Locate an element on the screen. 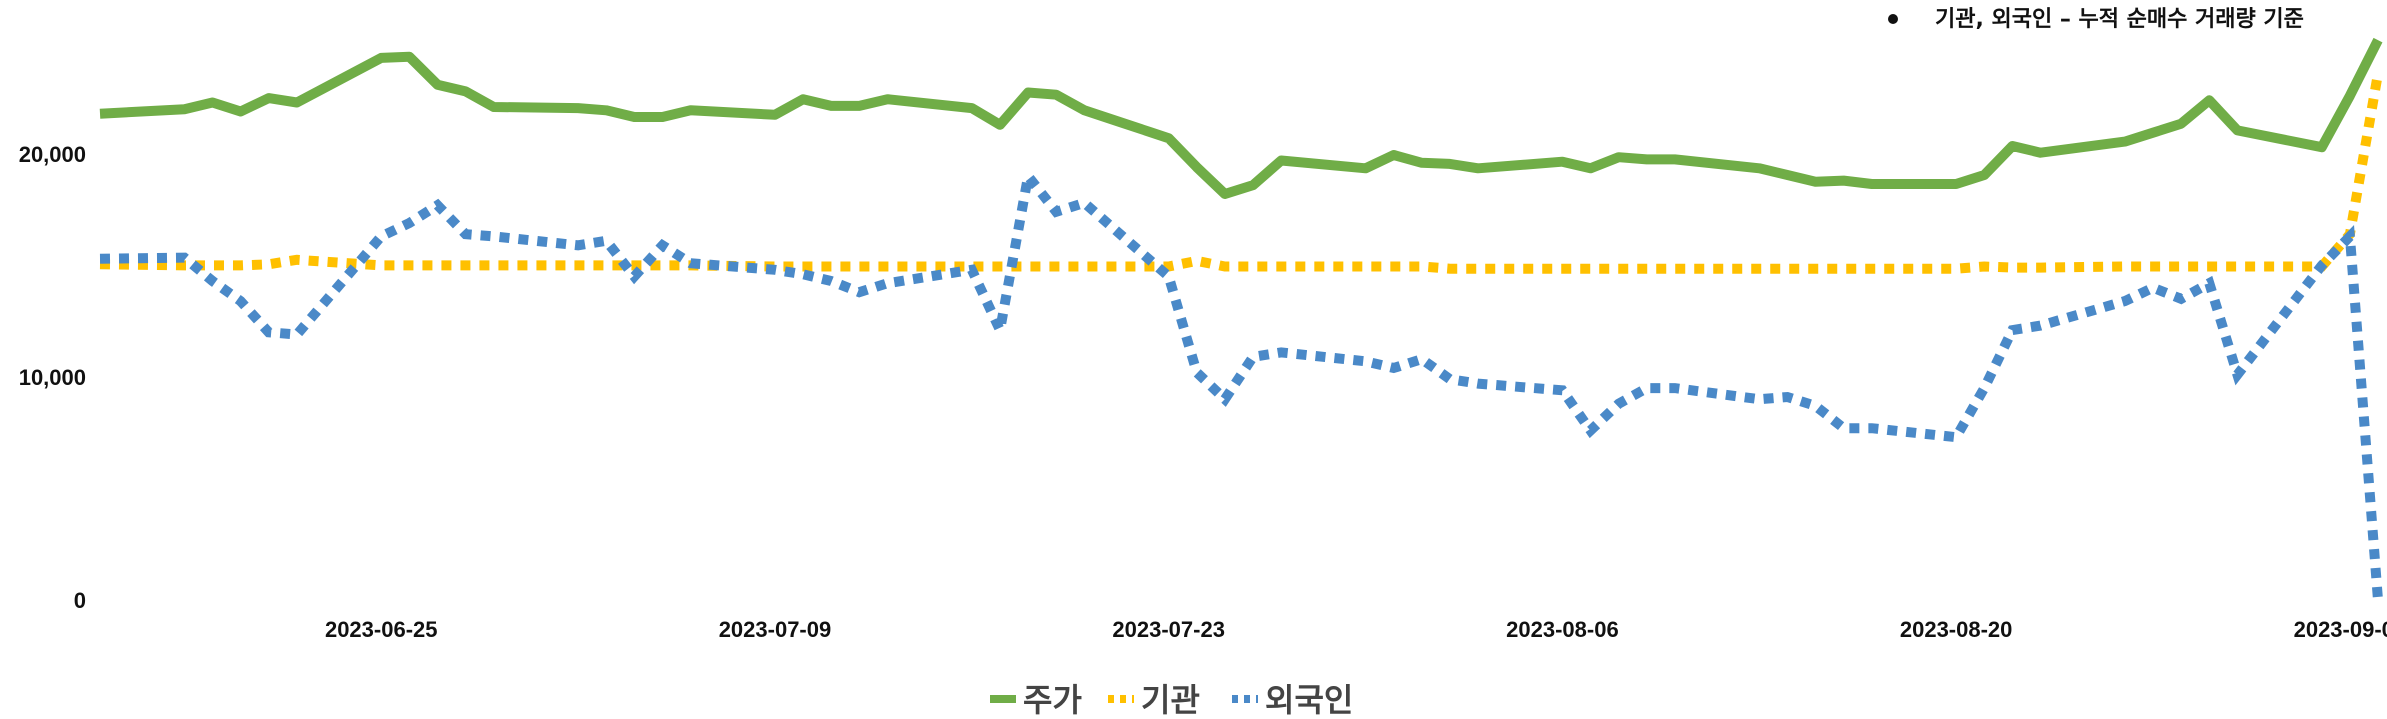 The image size is (2387, 719). annotation-note: 기관, 외국인 – 누적 순매수 거래량 기준 is located at coordinates (2096, 19).